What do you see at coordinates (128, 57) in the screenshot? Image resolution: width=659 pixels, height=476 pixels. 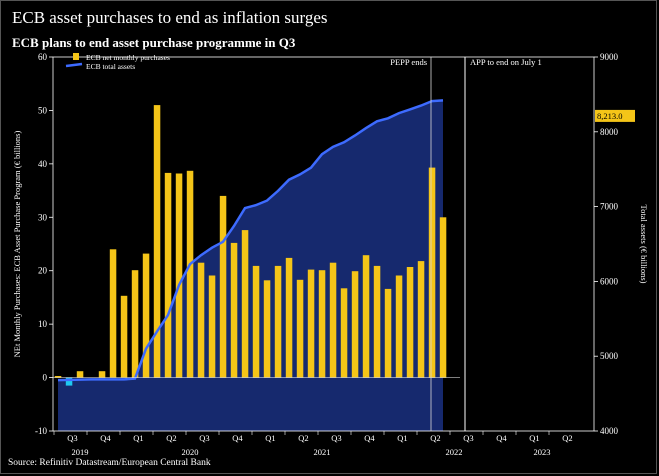 I see `legend-label-purchases: ECB net monthly purchases` at bounding box center [128, 57].